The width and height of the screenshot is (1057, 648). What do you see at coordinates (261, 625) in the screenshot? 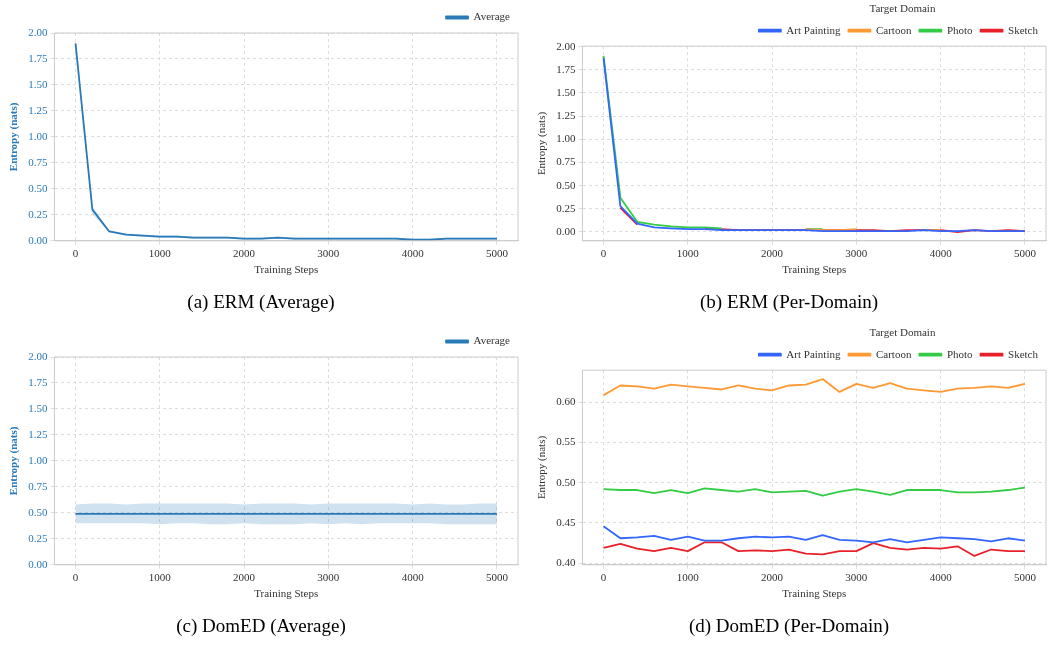
I see `text: (c) DomED (Average)` at bounding box center [261, 625].